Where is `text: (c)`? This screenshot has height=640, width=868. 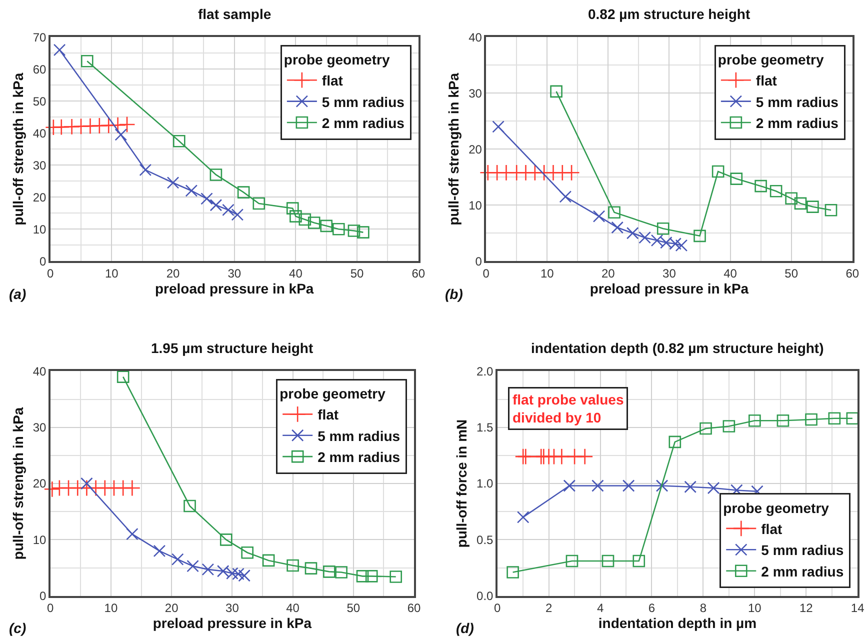 text: (c) is located at coordinates (17, 628).